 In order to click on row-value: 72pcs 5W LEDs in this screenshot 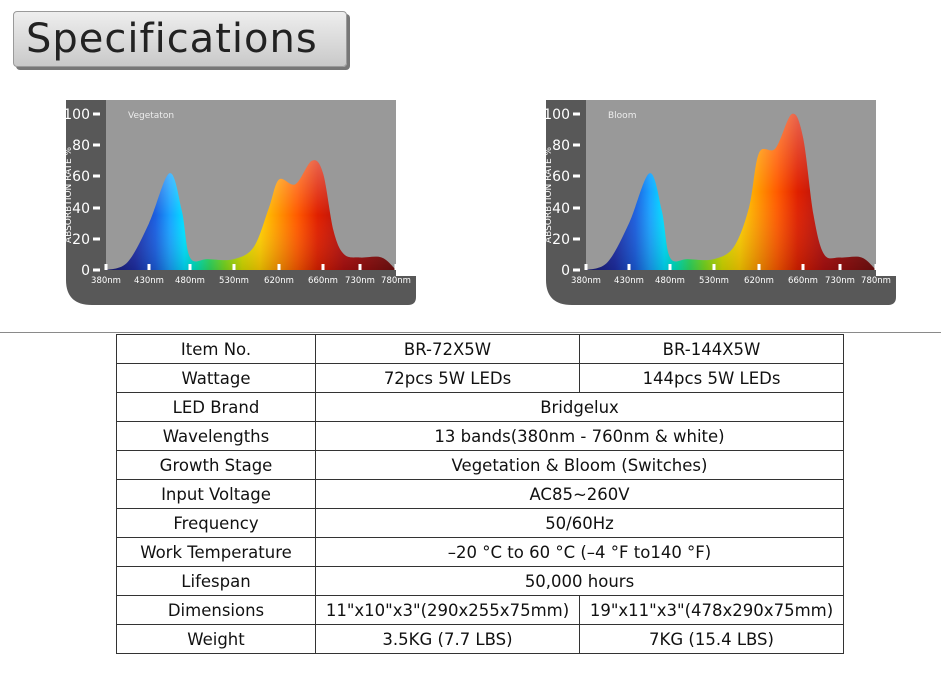, I will do `click(447, 378)`.